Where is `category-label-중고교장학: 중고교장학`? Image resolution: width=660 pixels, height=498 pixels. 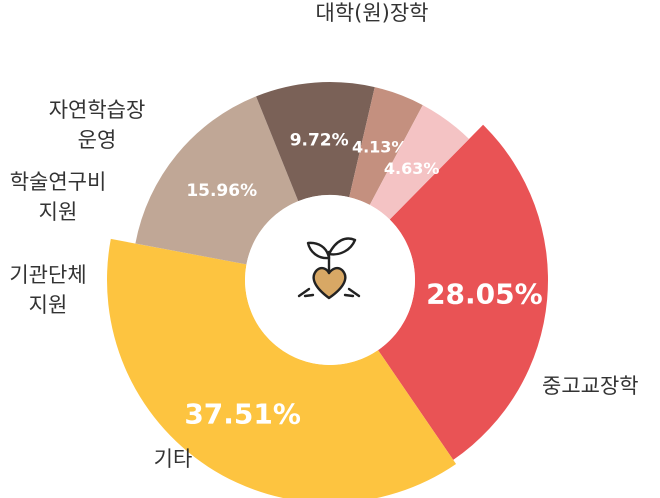 category-label-중고교장학: 중고교장학 is located at coordinates (590, 386).